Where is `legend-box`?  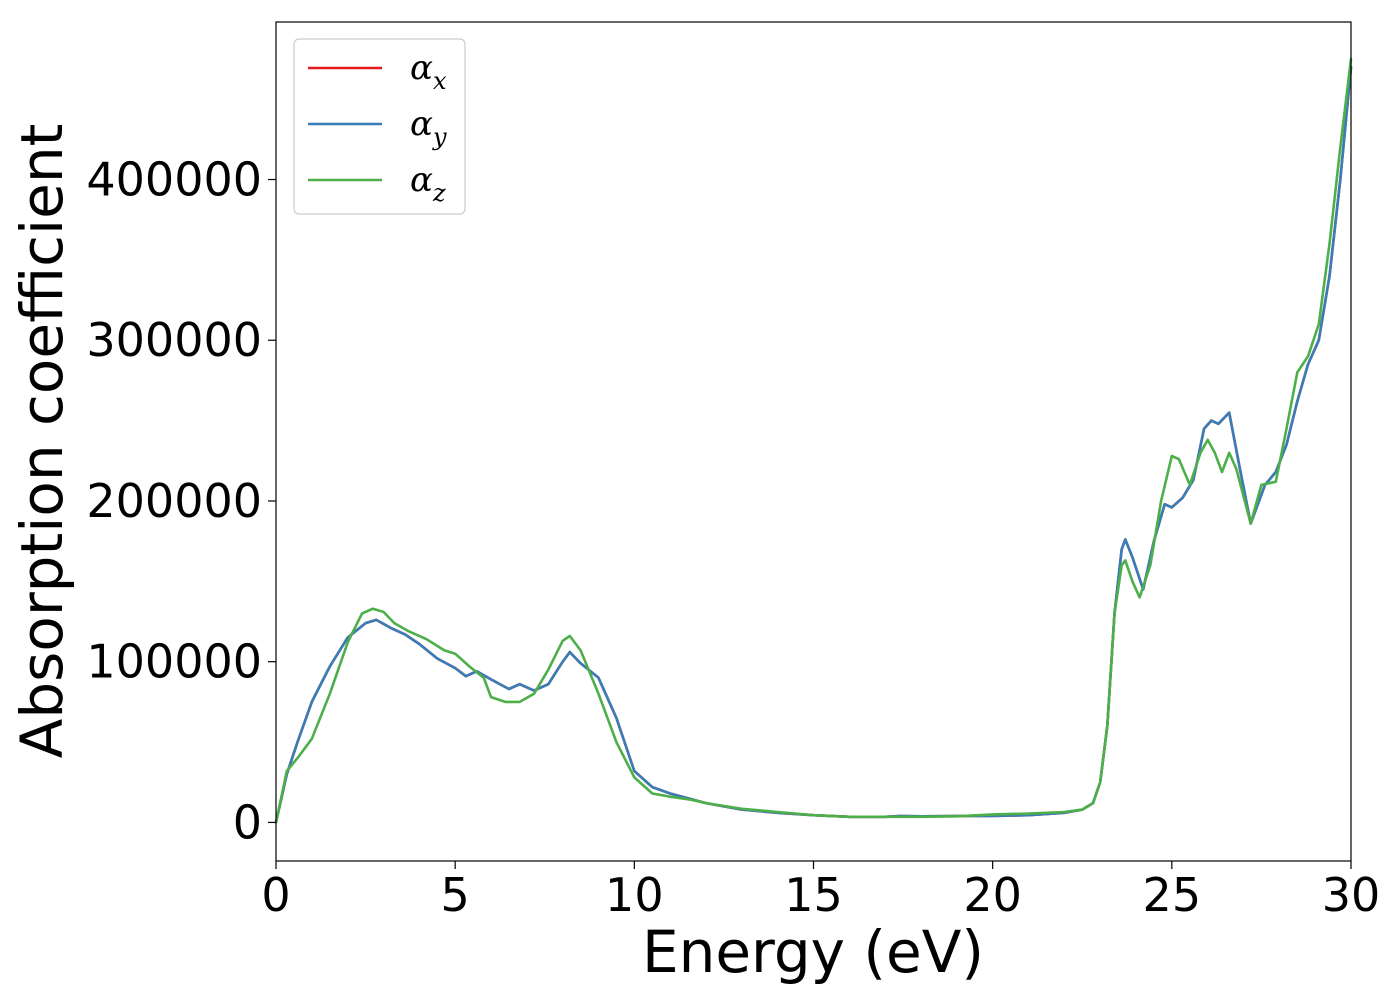 legend-box is located at coordinates (379, 126).